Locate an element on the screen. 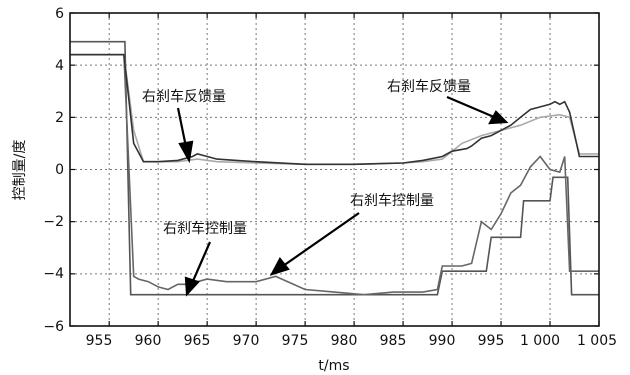 Image resolution: width=630 pixels, height=375 pixels. x-tick-label: 985 is located at coordinates (393, 341).